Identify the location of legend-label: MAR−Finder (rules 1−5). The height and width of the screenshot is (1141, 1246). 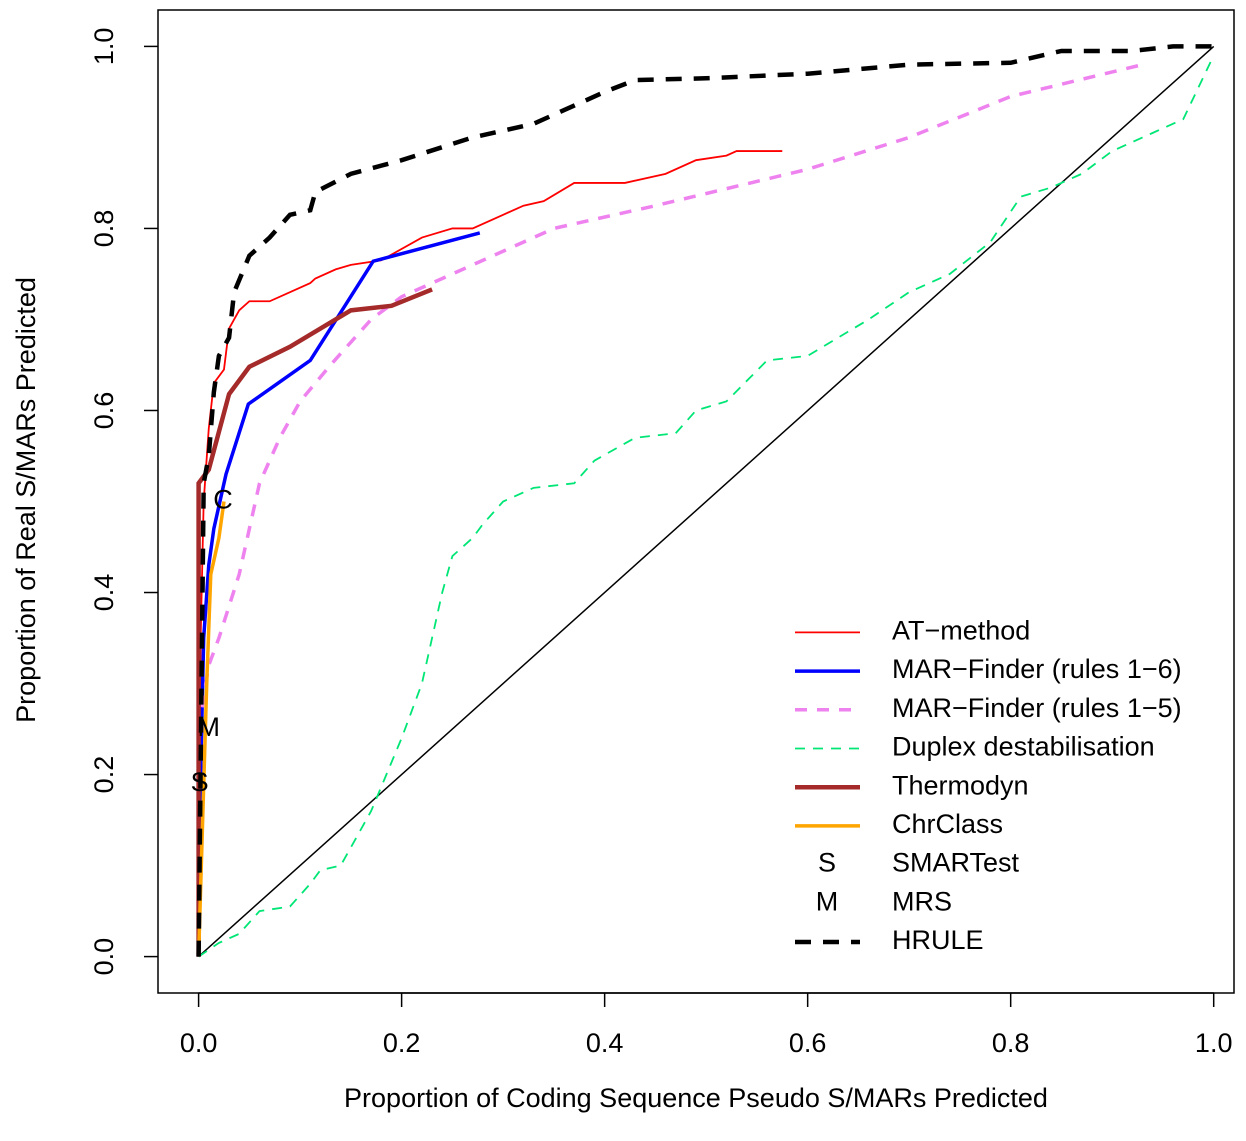
(1037, 708).